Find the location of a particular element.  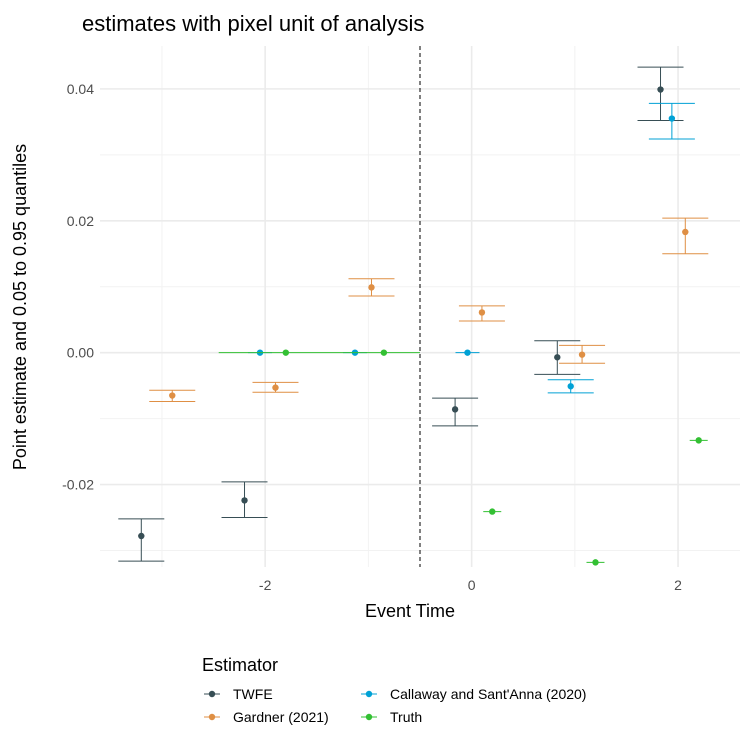

x-axis-title: Event Time is located at coordinates (410, 611).